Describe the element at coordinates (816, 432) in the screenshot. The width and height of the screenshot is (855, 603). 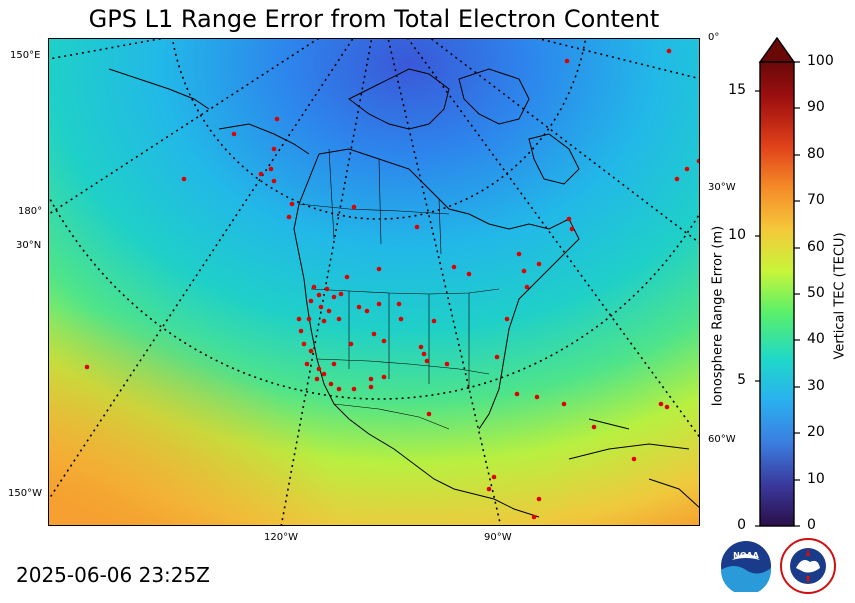
I see `tec-tick-20: 20` at that location.